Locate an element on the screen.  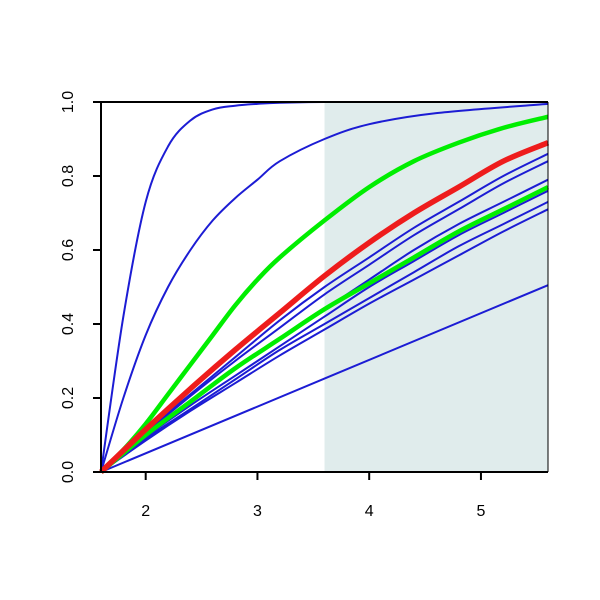
x-tick-label: 4 is located at coordinates (369, 511).